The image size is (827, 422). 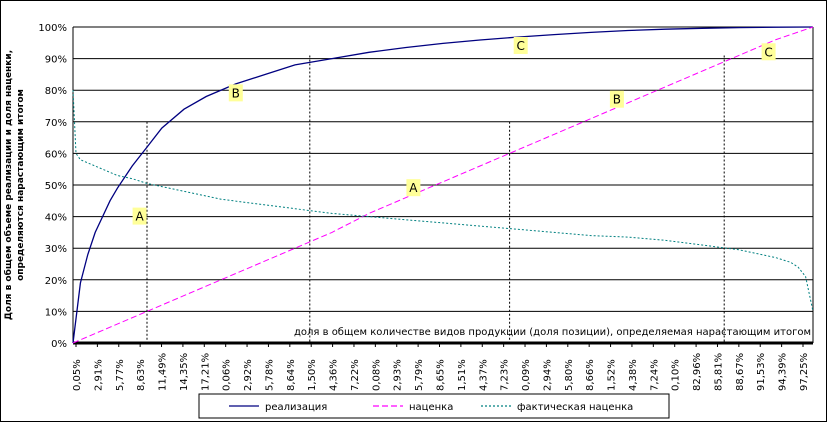 What do you see at coordinates (269, 375) in the screenshot?
I see `x-tick-label: 5,78%` at bounding box center [269, 375].